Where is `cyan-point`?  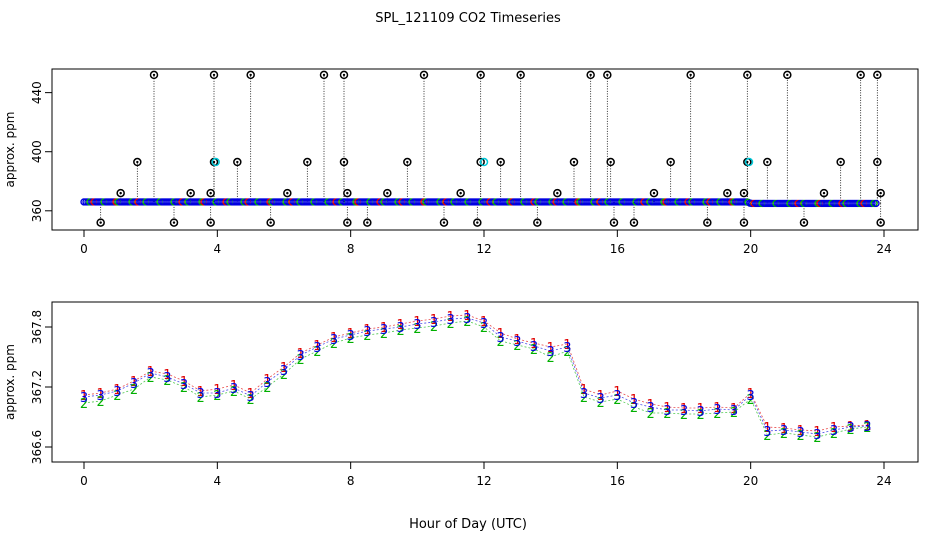 cyan-point is located at coordinates (749, 162).